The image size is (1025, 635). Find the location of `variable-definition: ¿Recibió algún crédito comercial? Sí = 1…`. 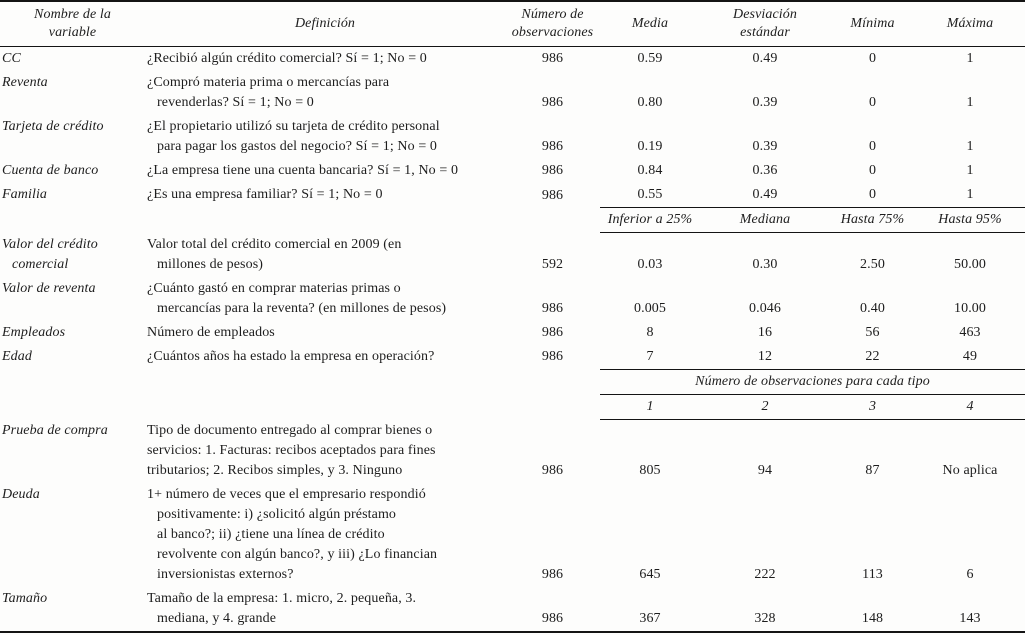

variable-definition: ¿Recibió algún crédito comercial? Sí = 1… is located at coordinates (287, 58).